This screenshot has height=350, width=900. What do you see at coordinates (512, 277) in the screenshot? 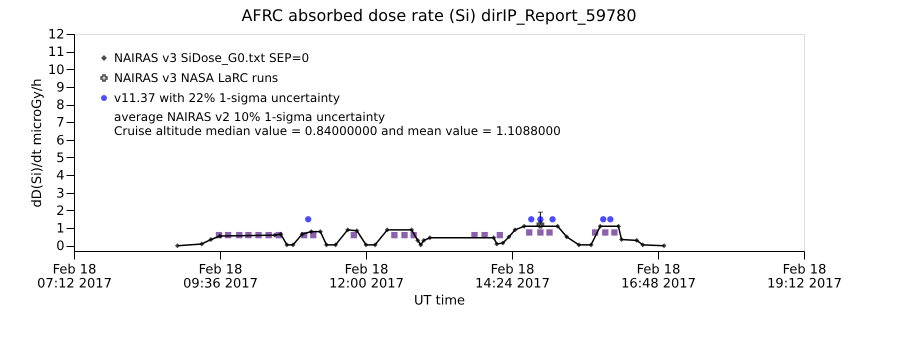
I see `x-tick-label: Feb 18 14:24 2017` at bounding box center [512, 277].